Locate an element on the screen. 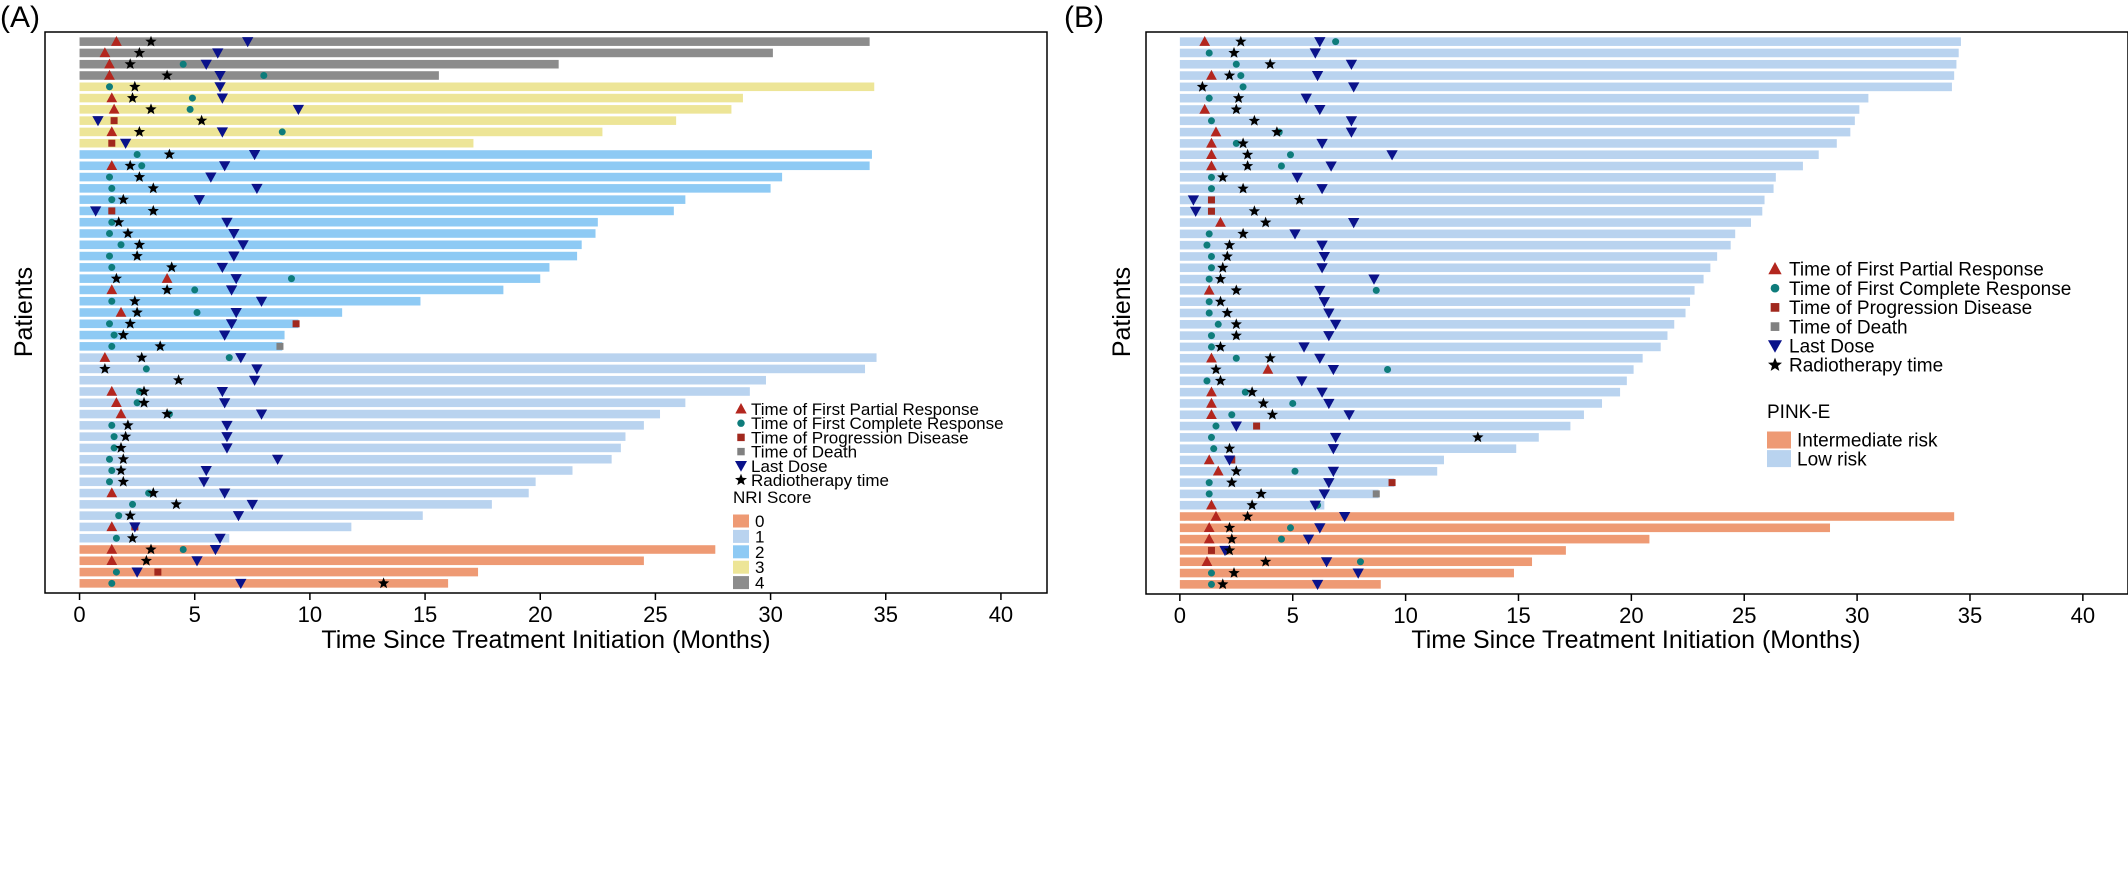  group-label: 1 is located at coordinates (759, 536).